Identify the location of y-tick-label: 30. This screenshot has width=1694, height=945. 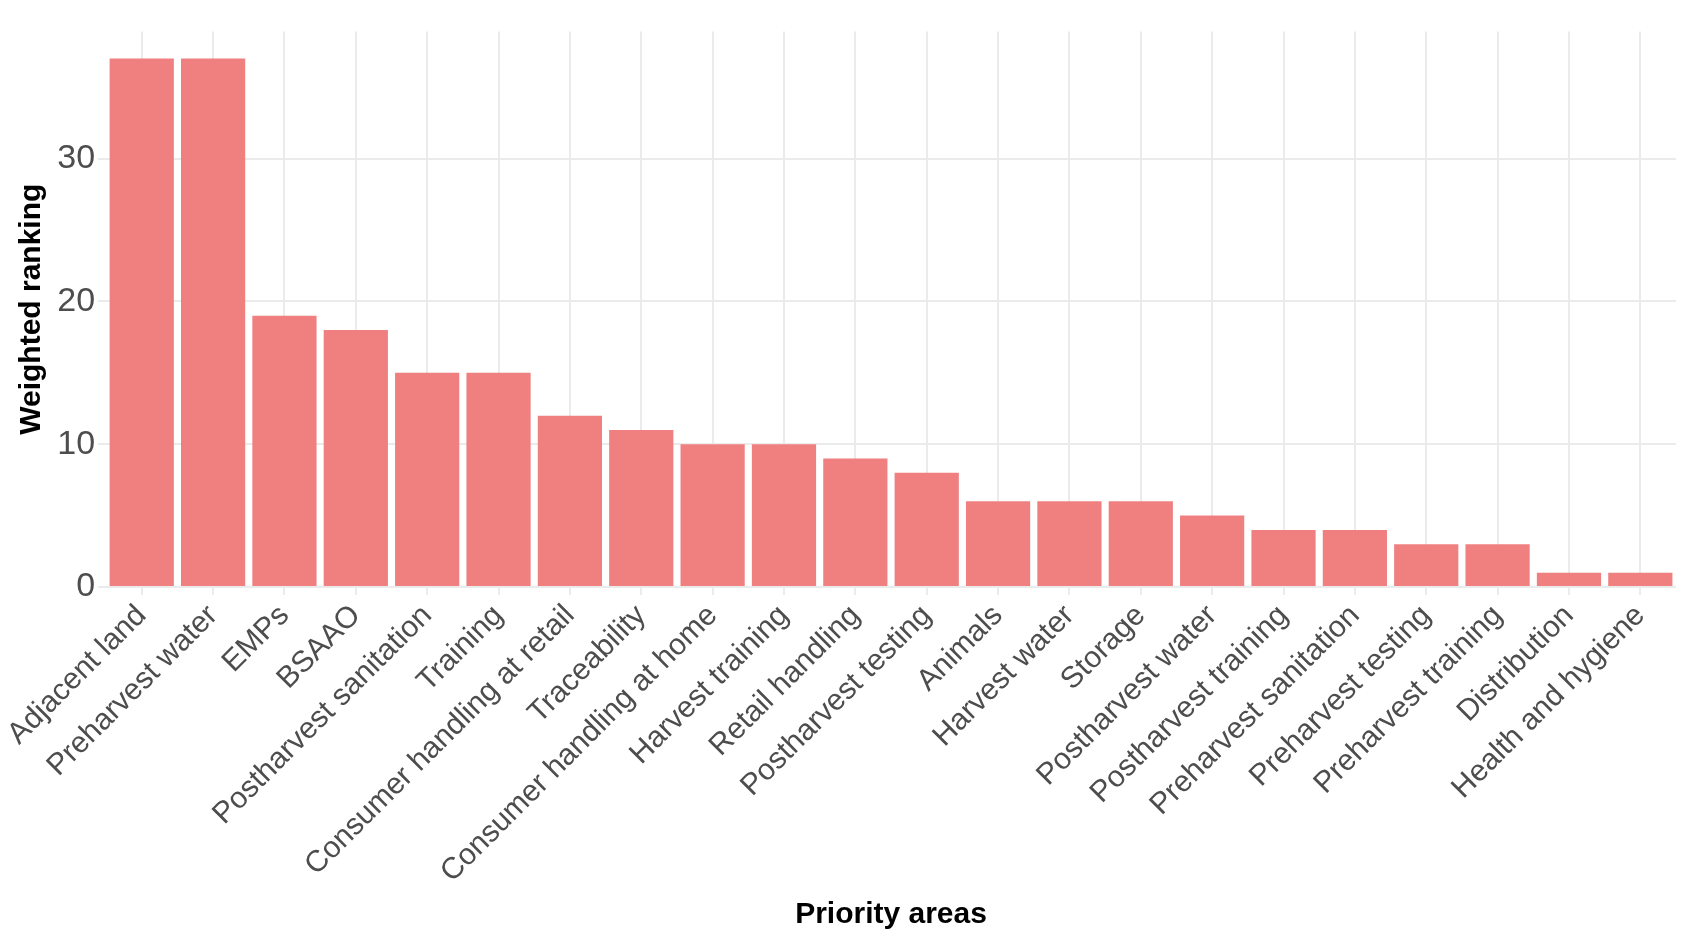
(76, 155).